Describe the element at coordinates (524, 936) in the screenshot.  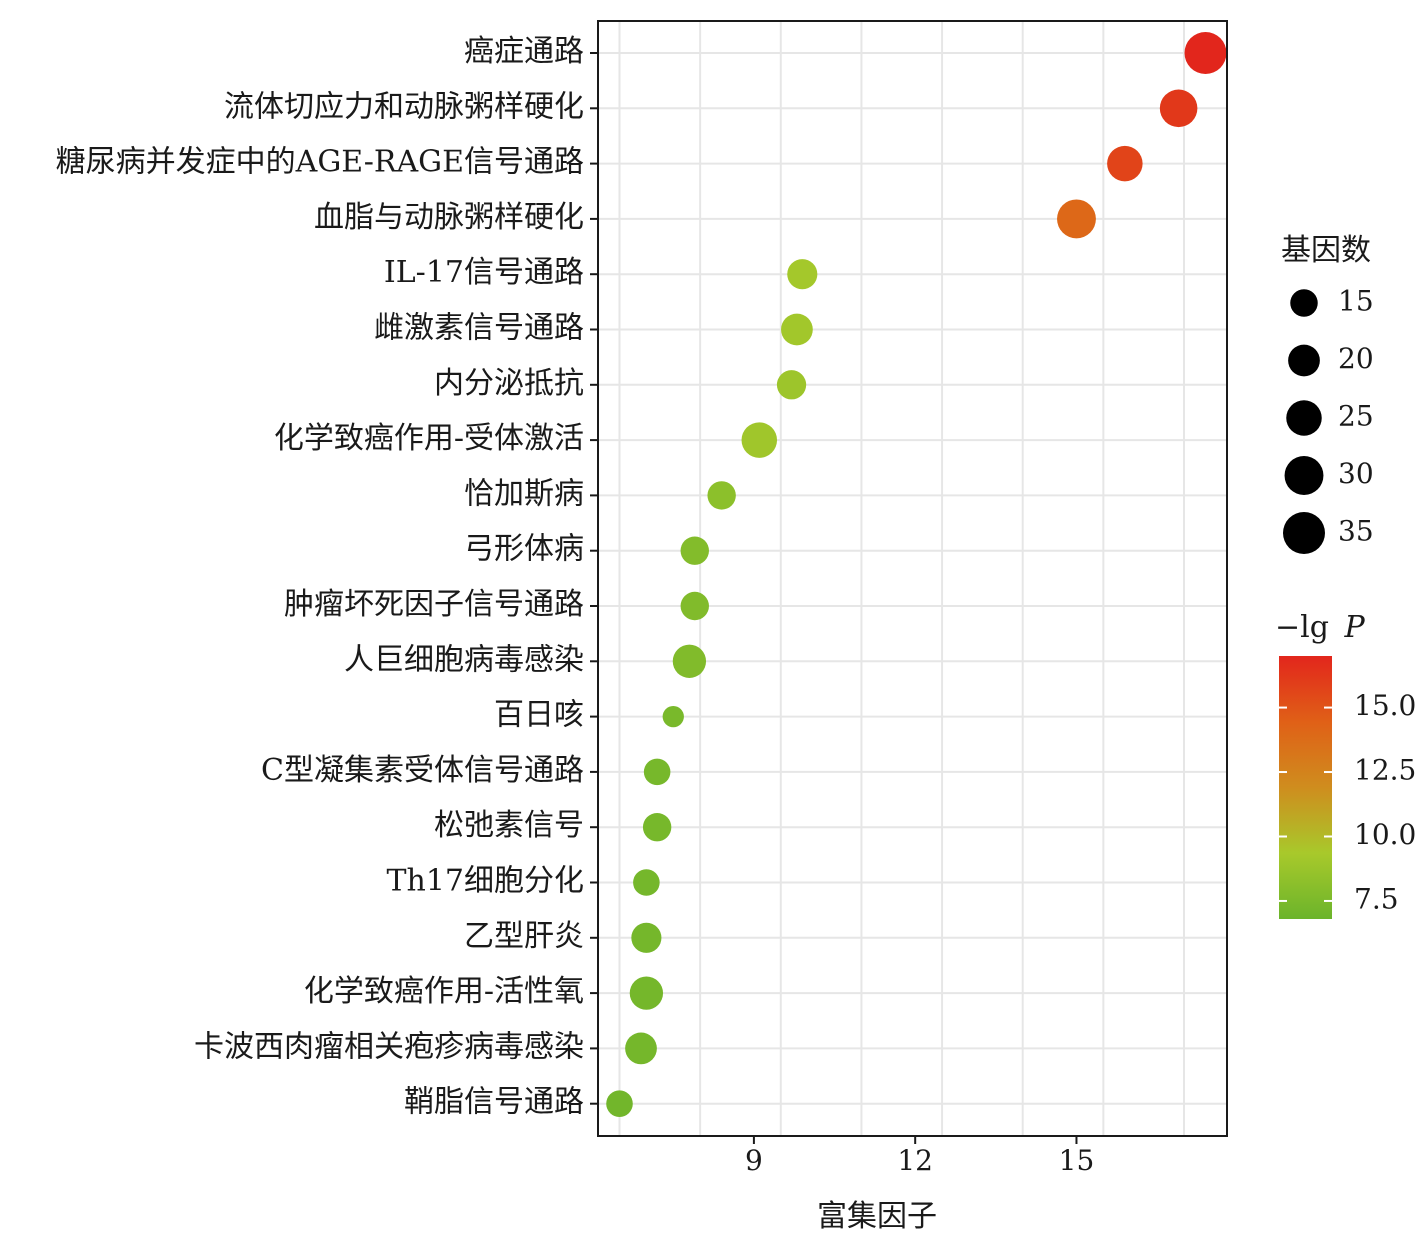
I see `category-label: 乙型肝炎` at that location.